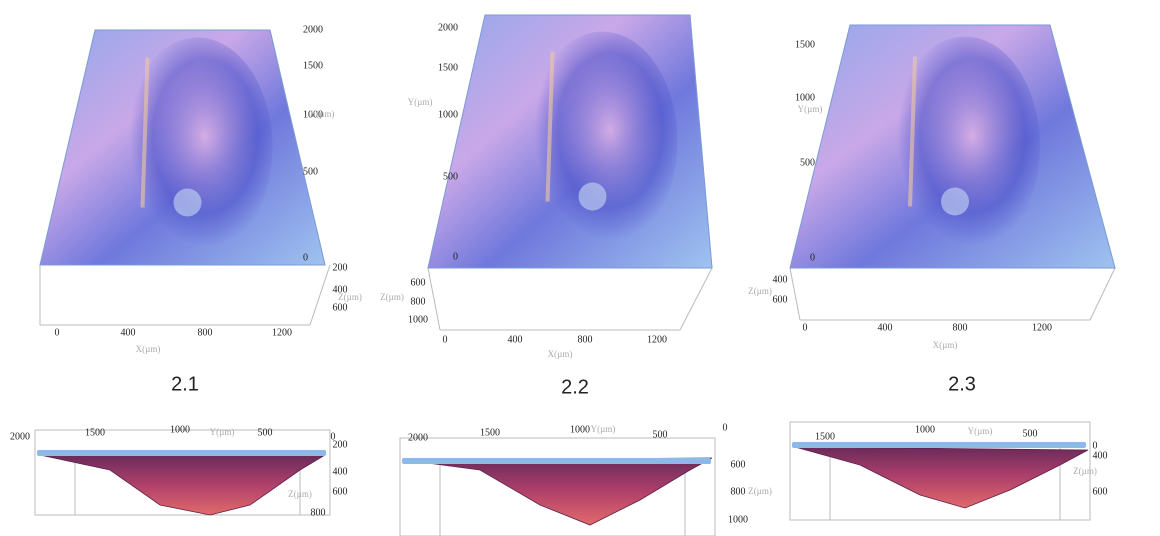 This screenshot has height=536, width=1160. What do you see at coordinates (575, 387) in the screenshot?
I see `caption: 2.2` at bounding box center [575, 387].